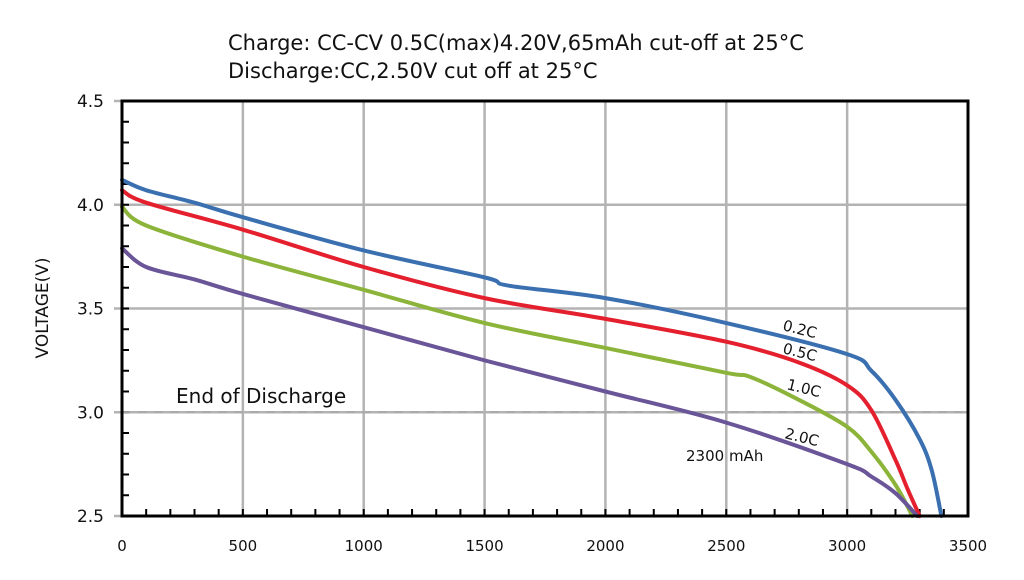 Image resolution: width=1024 pixels, height=580 pixels. I want to click on y-tick-label: 3.0, so click(90, 413).